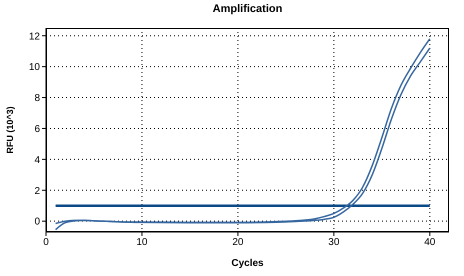 This screenshot has height=276, width=464. Describe the element at coordinates (10, 130) in the screenshot. I see `y-axis-title: RFU (10^3)` at that location.